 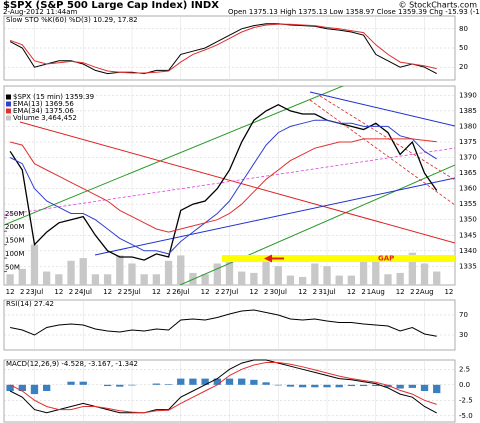 What do you see at coordinates (468, 111) in the screenshot?
I see `y-tick-label: 1385` at bounding box center [468, 111].